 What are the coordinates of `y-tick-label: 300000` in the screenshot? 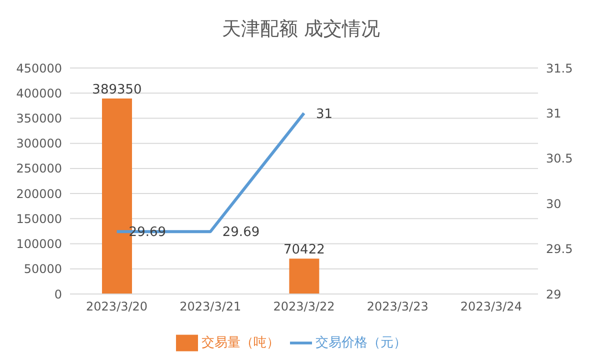 It's located at (39, 143).